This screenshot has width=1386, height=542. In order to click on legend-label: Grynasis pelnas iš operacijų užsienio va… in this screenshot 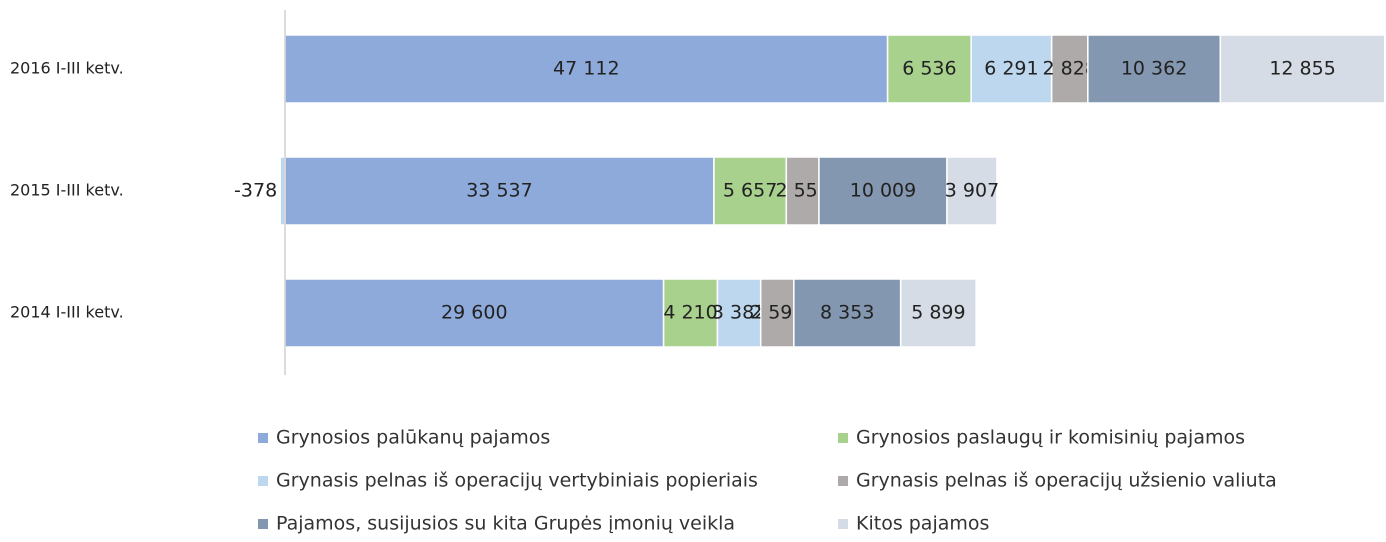, I will do `click(1066, 481)`.